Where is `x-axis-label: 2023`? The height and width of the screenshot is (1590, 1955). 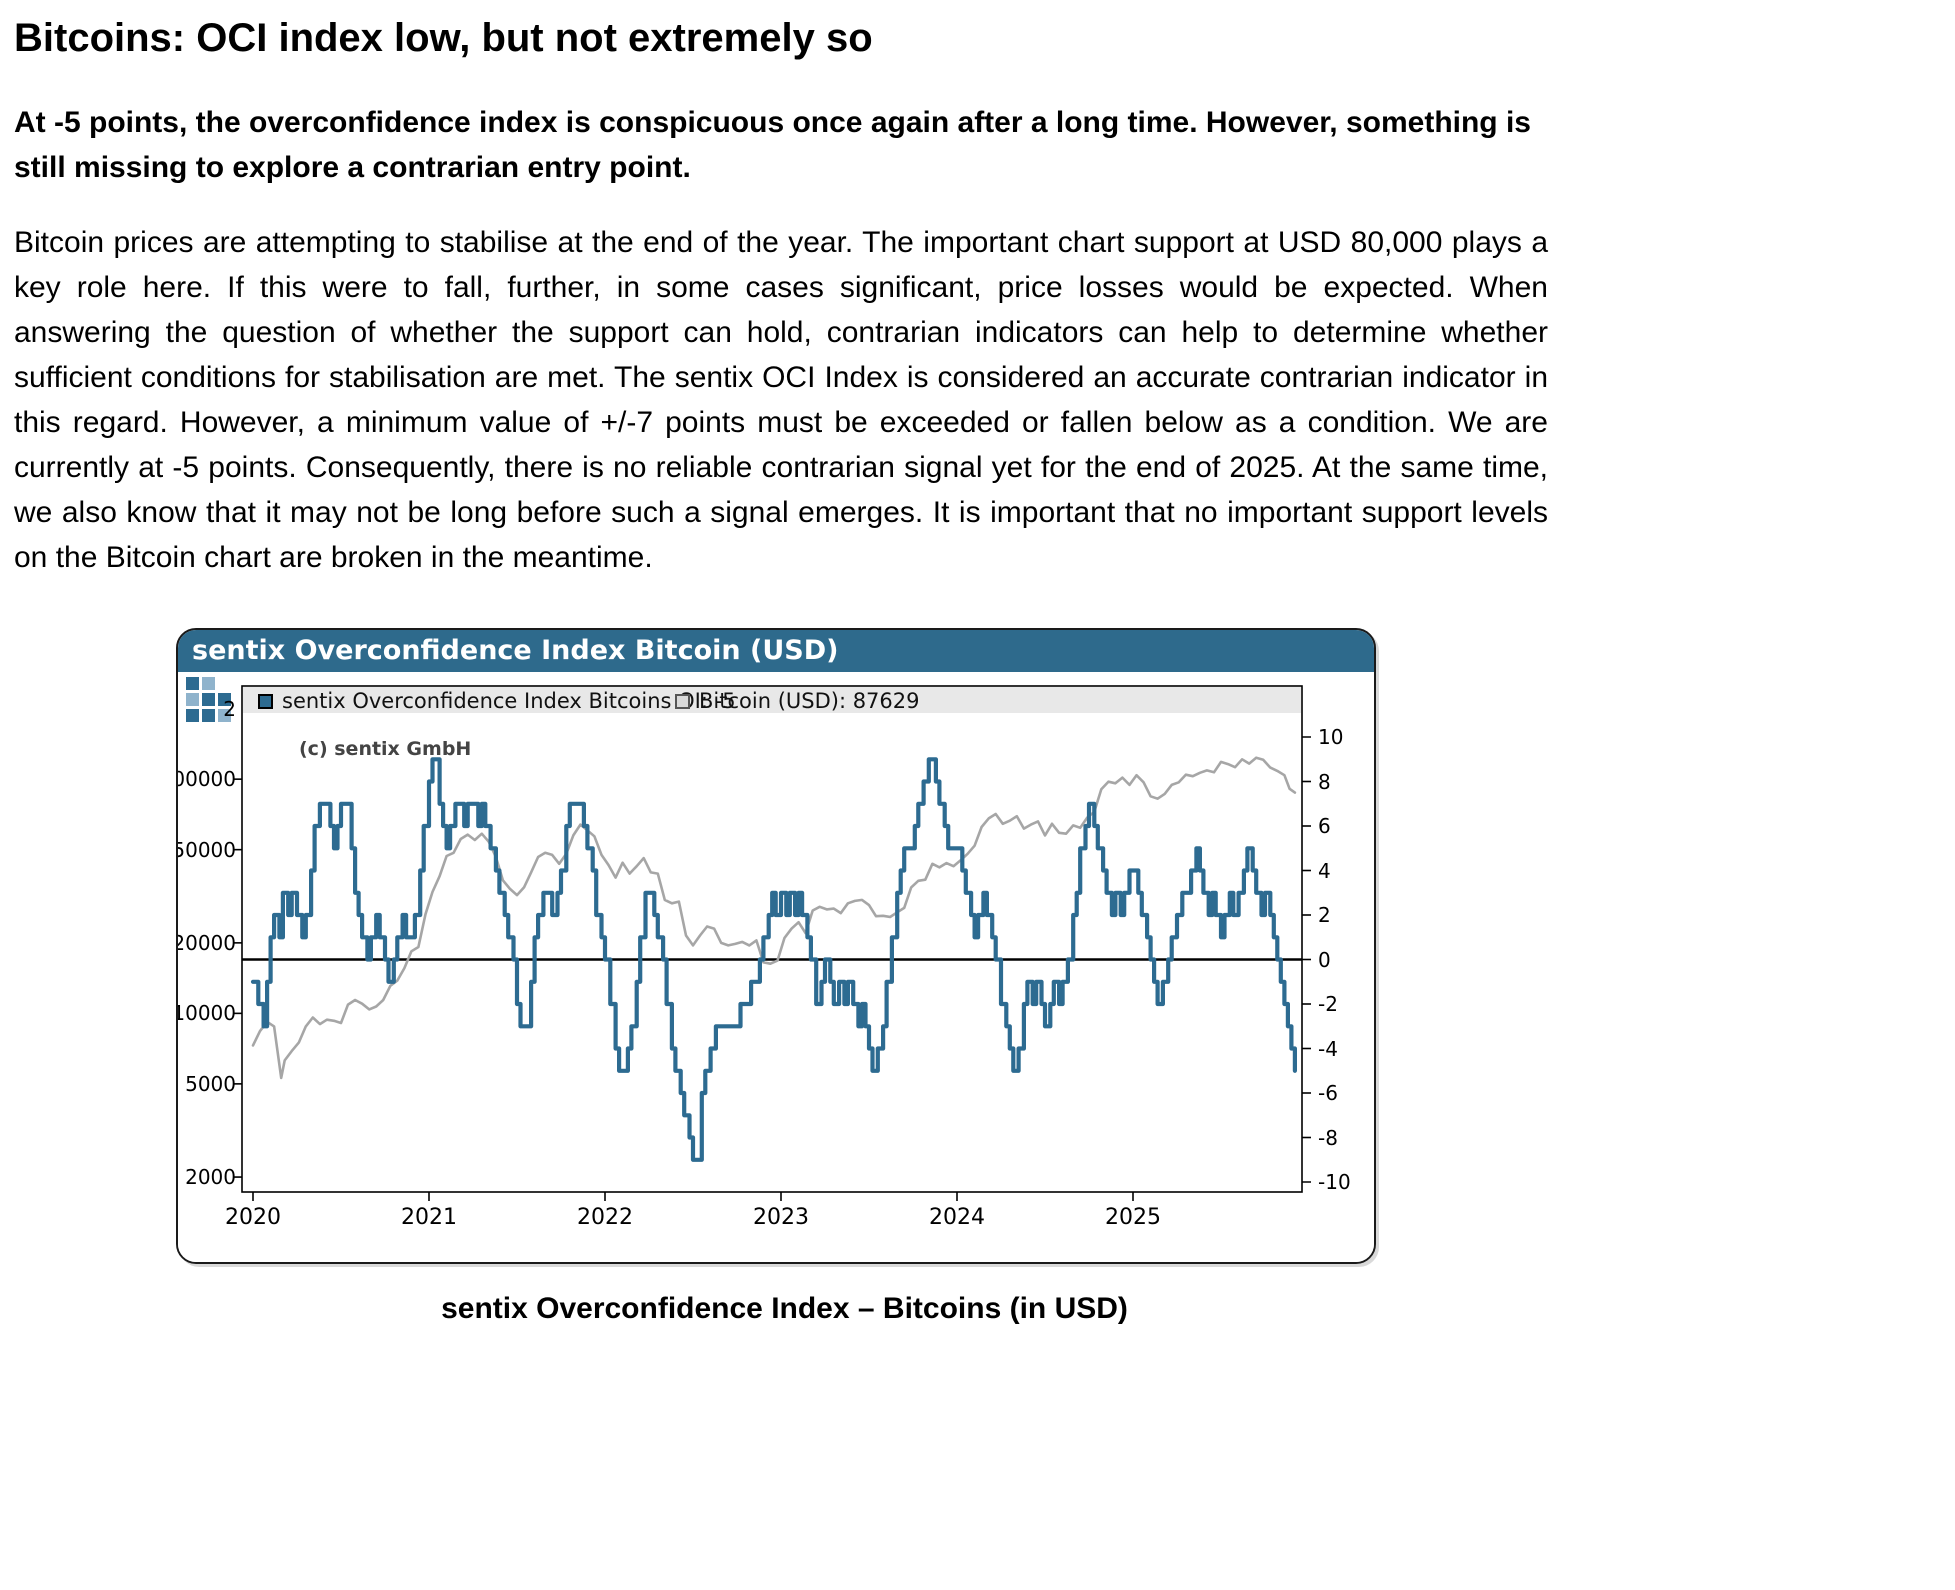 x-axis-label: 2023 is located at coordinates (781, 1217).